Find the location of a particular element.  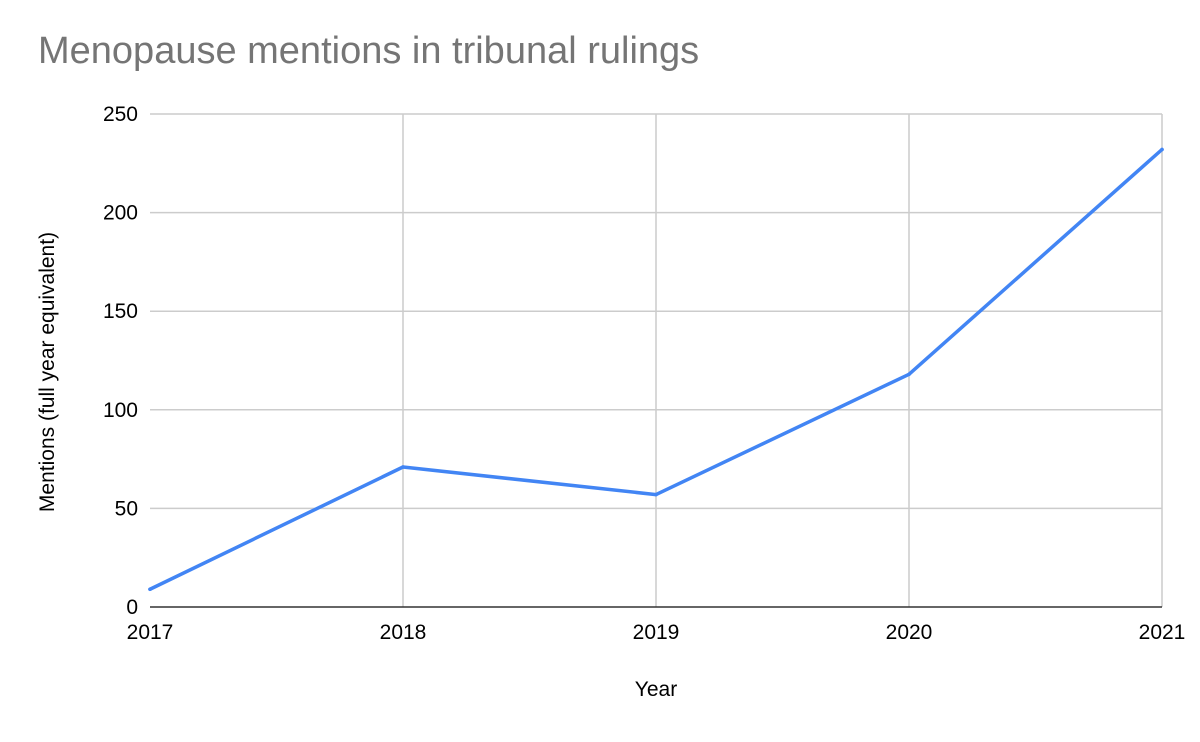

x-axis-title: Year is located at coordinates (656, 689).